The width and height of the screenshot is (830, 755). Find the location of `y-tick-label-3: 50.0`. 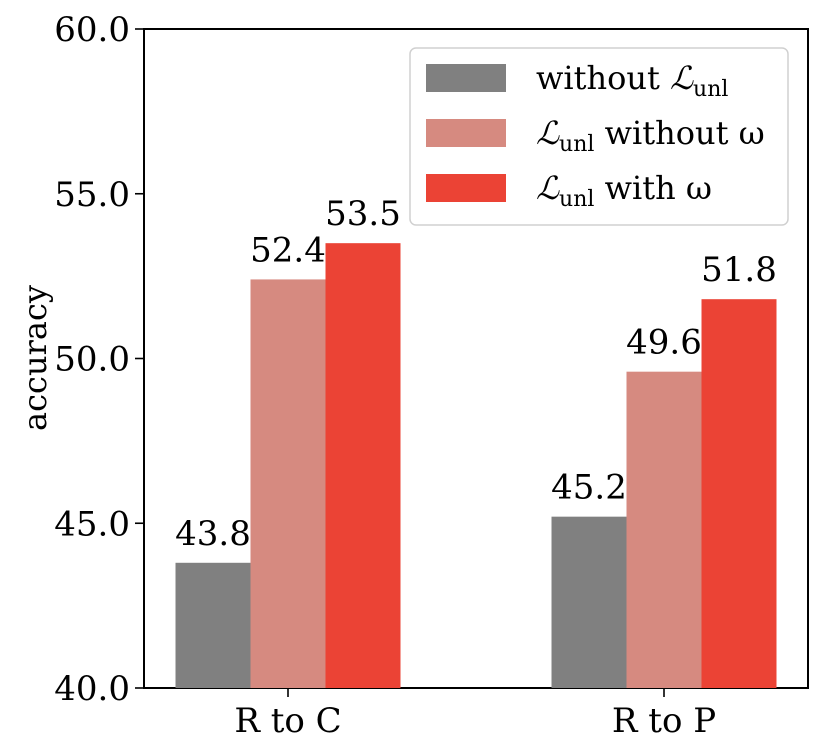

y-tick-label-3: 50.0 is located at coordinates (92, 360).